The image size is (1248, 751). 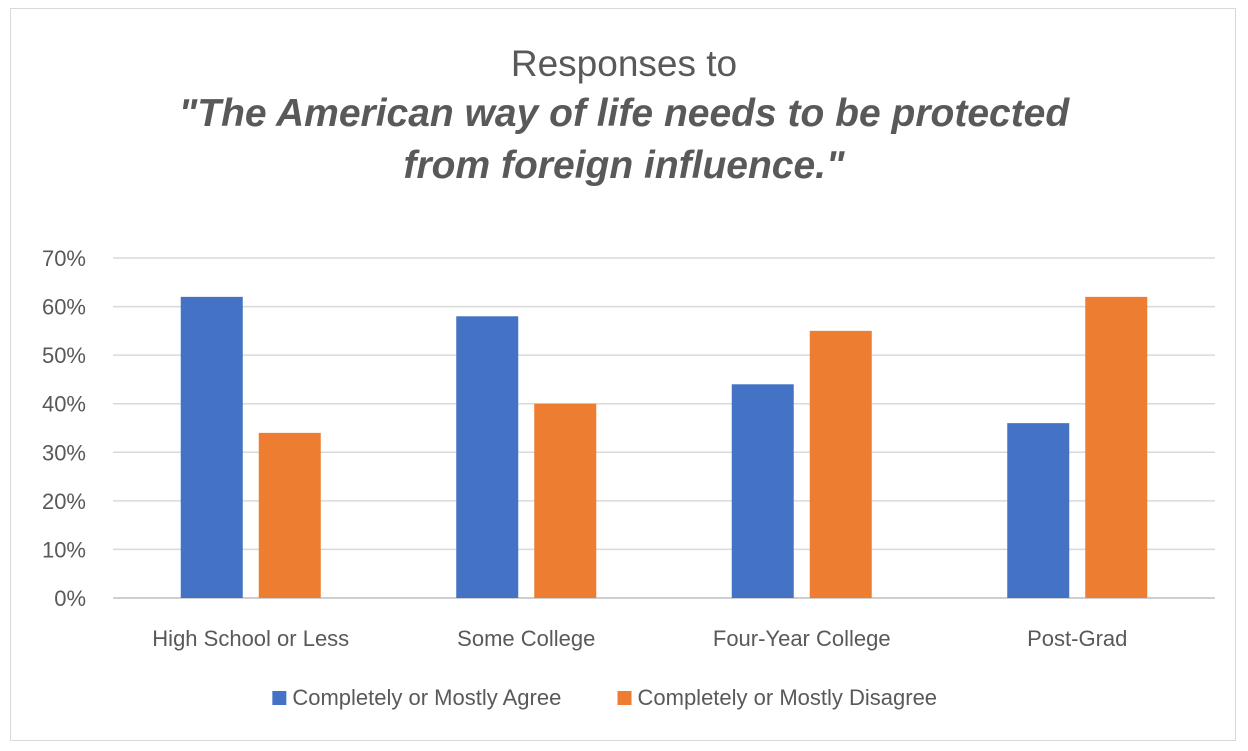 I want to click on y-tick-label: 40%, so click(x=64, y=404).